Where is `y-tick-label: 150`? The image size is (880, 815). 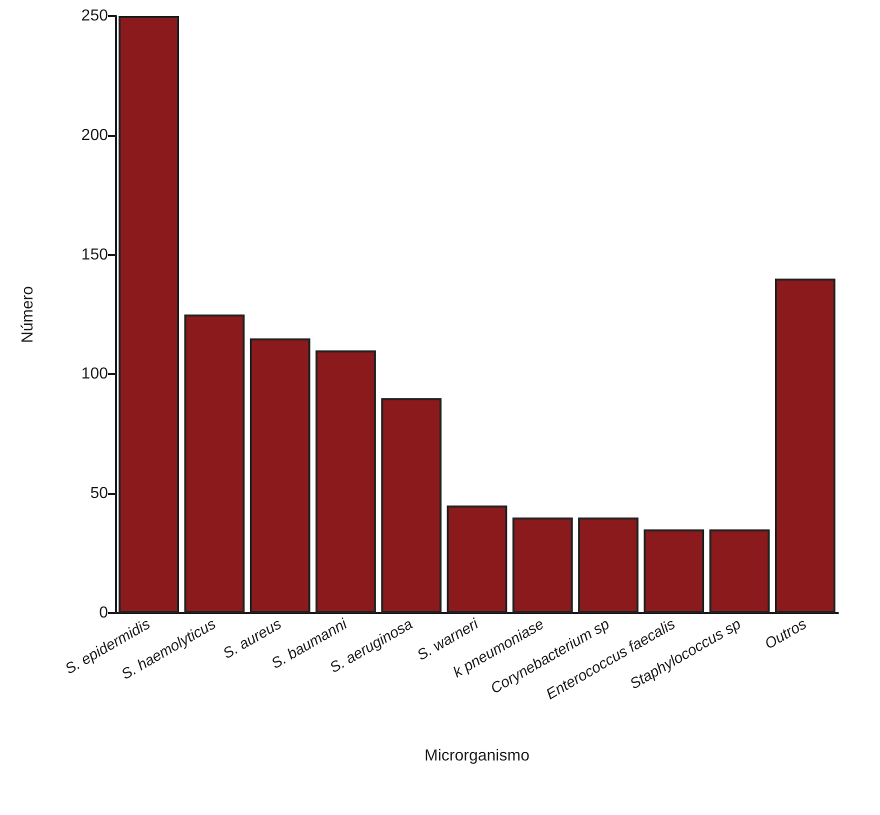
y-tick-label: 150 is located at coordinates (94, 255).